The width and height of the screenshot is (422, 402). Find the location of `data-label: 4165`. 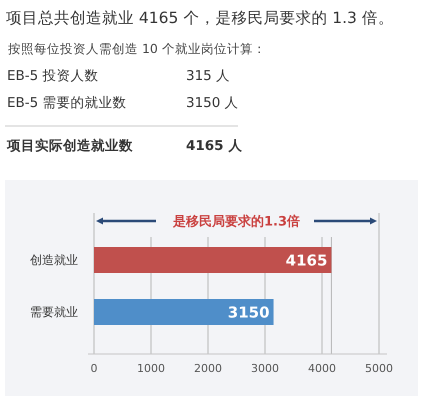

data-label: 4165 is located at coordinates (307, 260).